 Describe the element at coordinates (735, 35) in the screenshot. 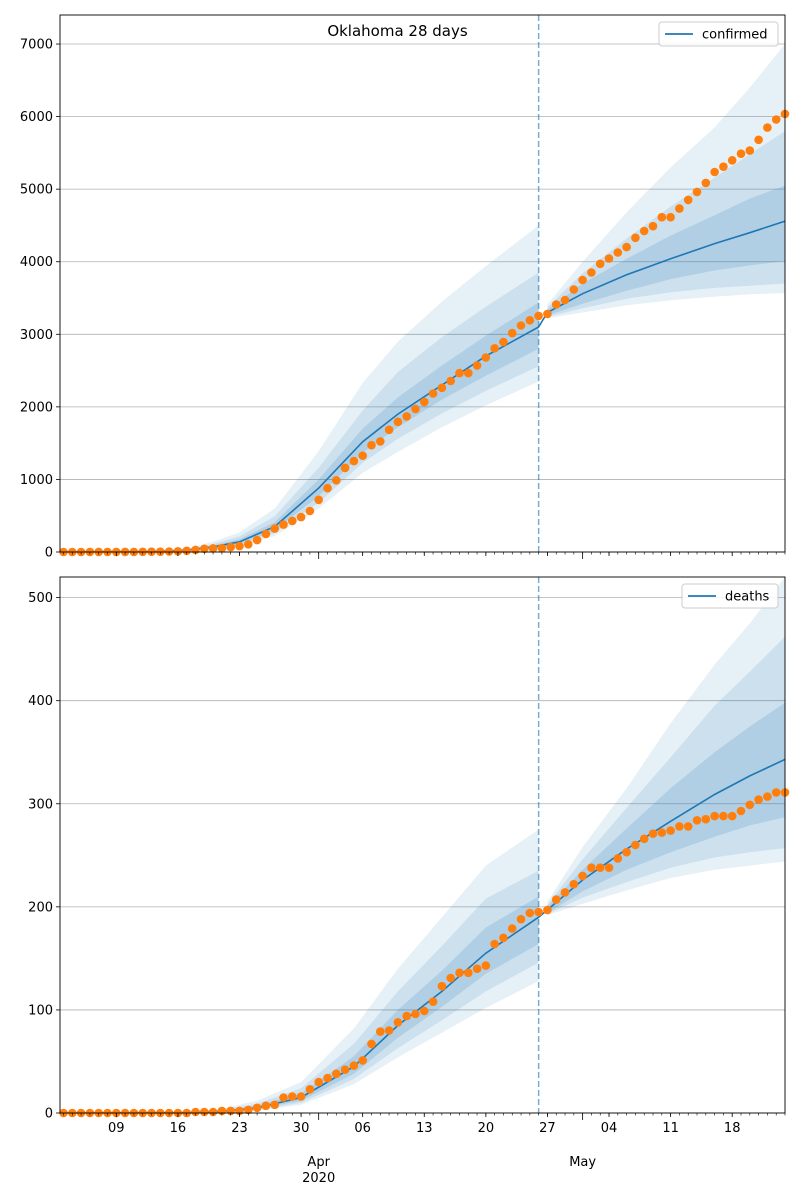

I see `legend-label: confirmed` at that location.